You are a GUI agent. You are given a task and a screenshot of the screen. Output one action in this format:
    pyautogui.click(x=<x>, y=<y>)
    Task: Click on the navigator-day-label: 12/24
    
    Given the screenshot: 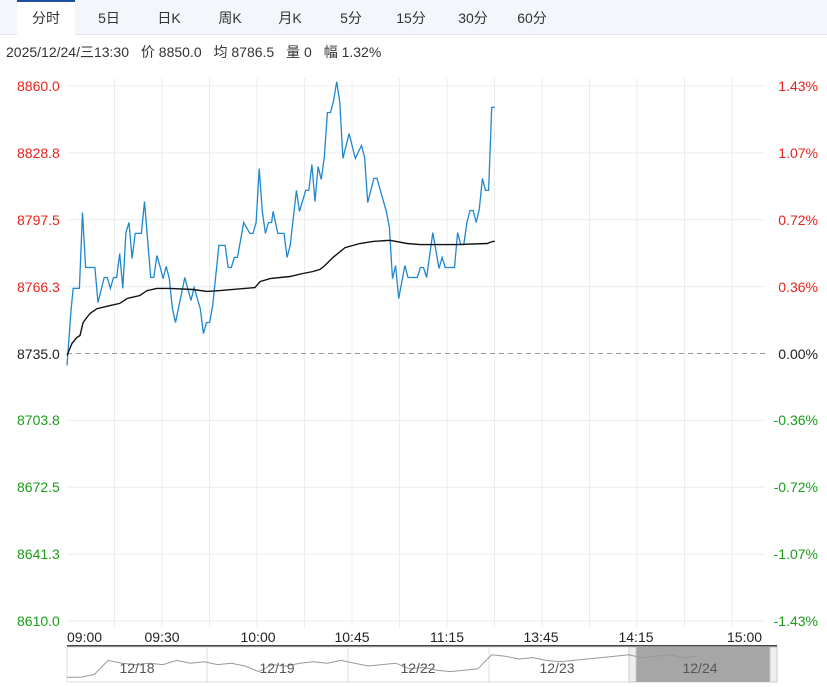 What is the action you would take?
    pyautogui.click(x=700, y=668)
    